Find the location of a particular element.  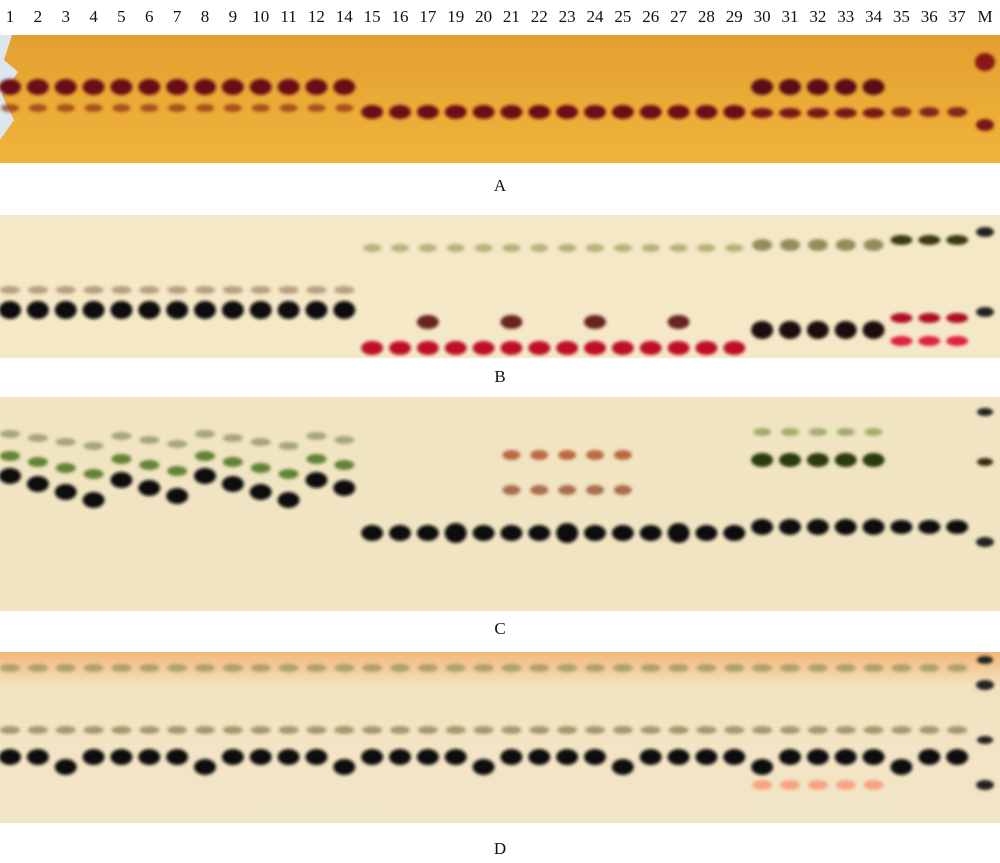

panel-label: A is located at coordinates (500, 185).